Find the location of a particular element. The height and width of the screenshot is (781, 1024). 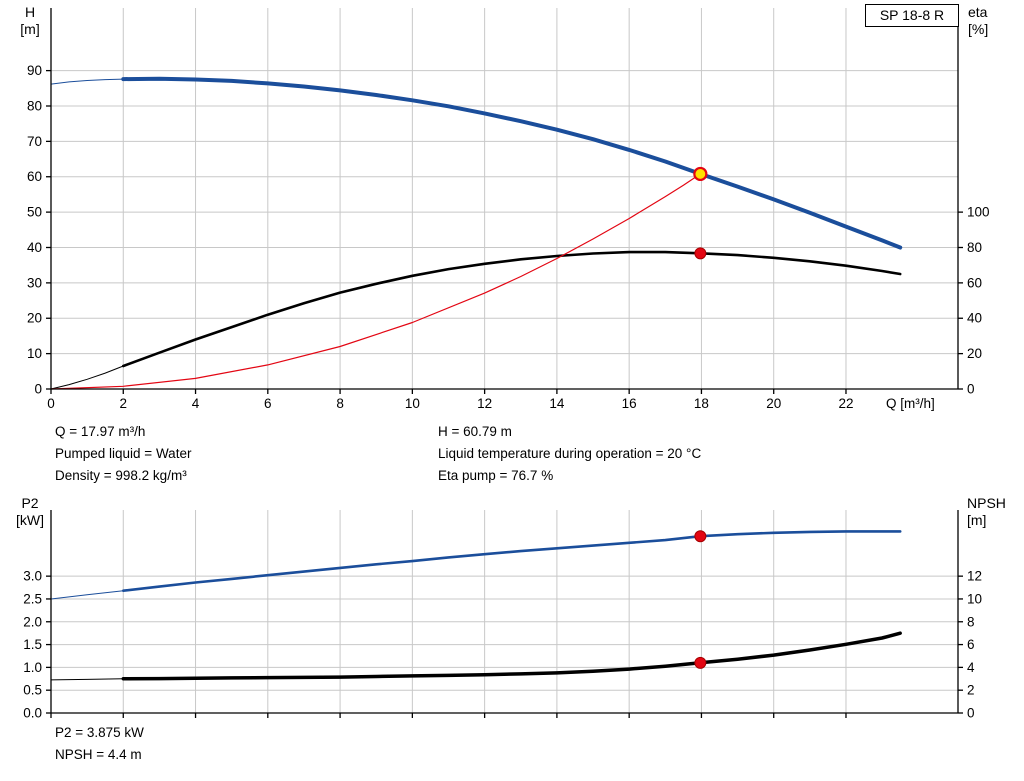

axis-title-line: eta is located at coordinates (978, 12).